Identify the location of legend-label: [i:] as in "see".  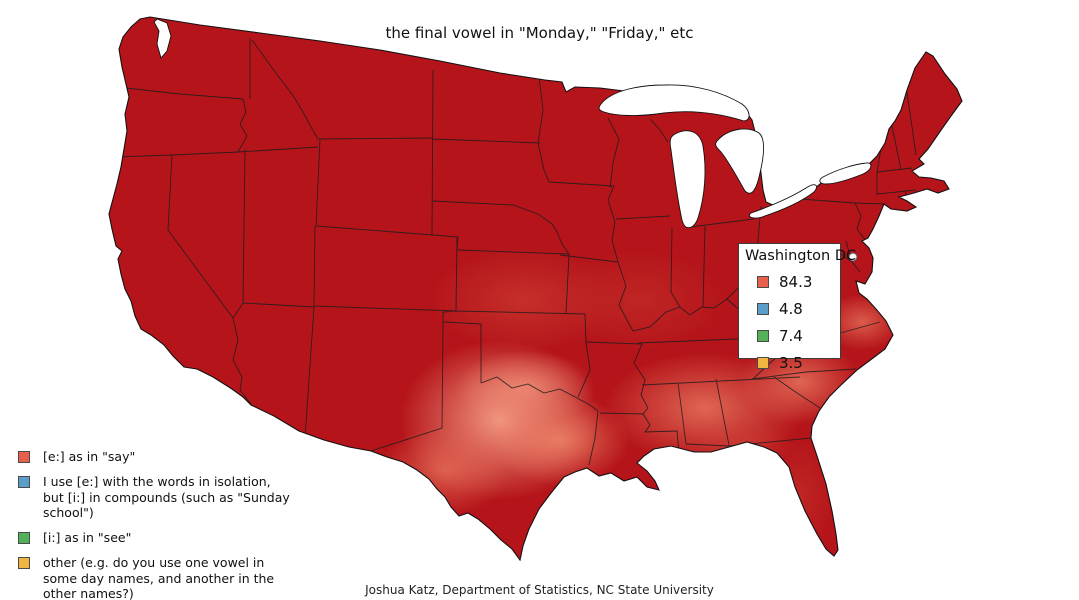
(87, 537).